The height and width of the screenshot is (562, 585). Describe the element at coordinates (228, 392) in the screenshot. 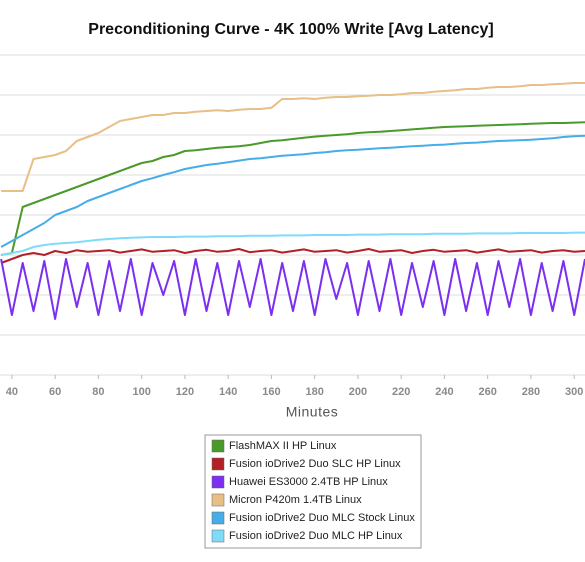

I see `x-tick-label: 140` at that location.